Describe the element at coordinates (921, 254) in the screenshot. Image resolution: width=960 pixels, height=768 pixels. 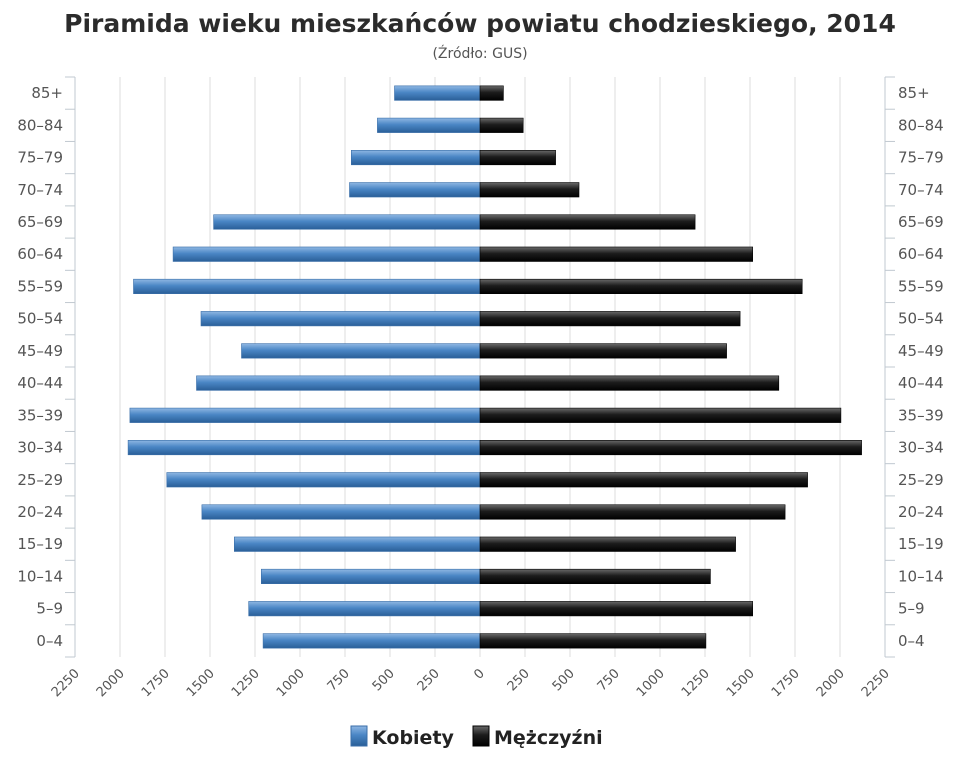
I see `category-label-right: 60–64` at that location.